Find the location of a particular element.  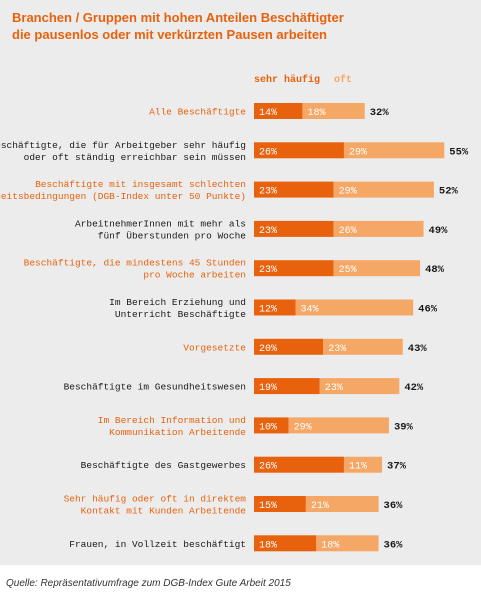

category-label: Beschäftigte des Gastgewerbes is located at coordinates (163, 465).